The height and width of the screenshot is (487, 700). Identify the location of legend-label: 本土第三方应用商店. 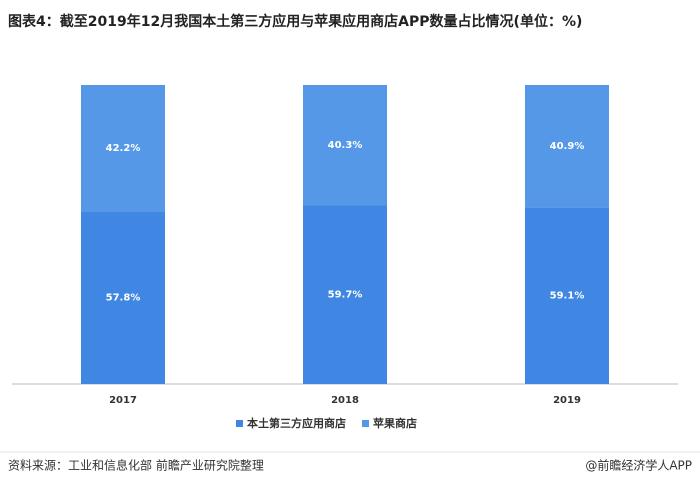
(296, 423).